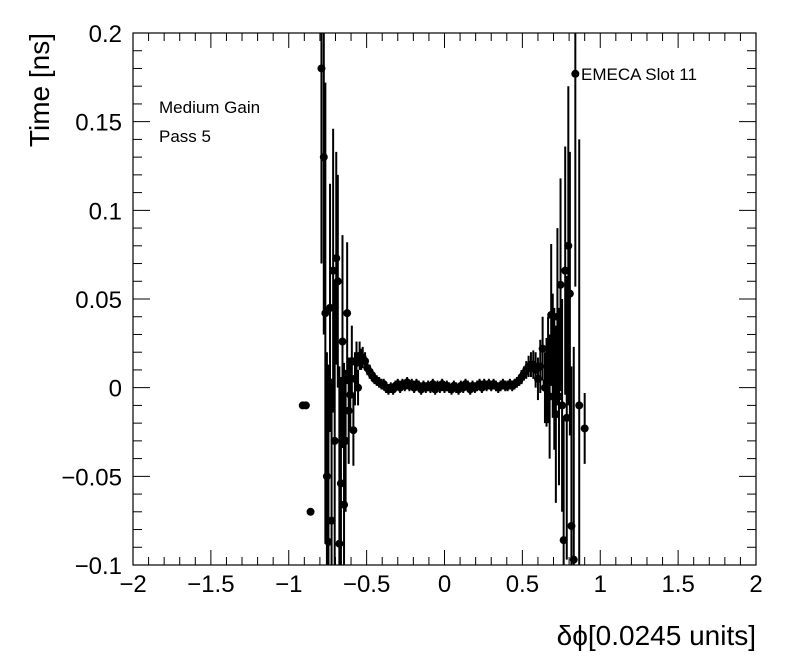 Image resolution: width=796 pixels, height=672 pixels. Describe the element at coordinates (132, 584) in the screenshot. I see `x-tick-label: −2` at that location.